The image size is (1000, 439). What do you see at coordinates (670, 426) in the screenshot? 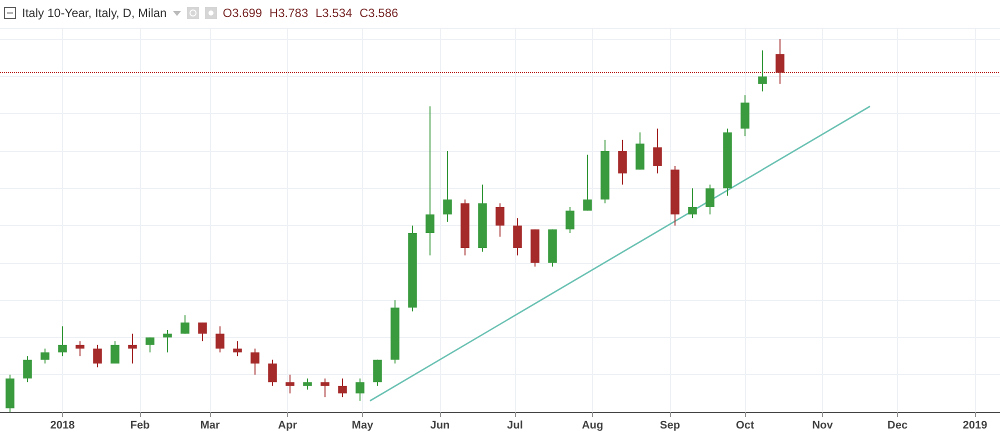
I see `x-tick-label: Sep` at bounding box center [670, 426].